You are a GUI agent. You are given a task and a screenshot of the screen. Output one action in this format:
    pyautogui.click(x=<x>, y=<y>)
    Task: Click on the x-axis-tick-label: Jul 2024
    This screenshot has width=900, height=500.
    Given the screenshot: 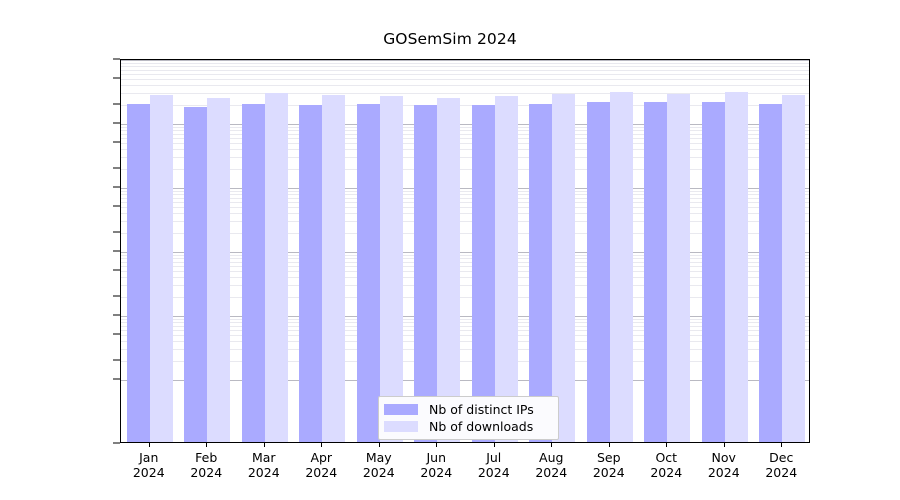 What is the action you would take?
    pyautogui.click(x=494, y=465)
    